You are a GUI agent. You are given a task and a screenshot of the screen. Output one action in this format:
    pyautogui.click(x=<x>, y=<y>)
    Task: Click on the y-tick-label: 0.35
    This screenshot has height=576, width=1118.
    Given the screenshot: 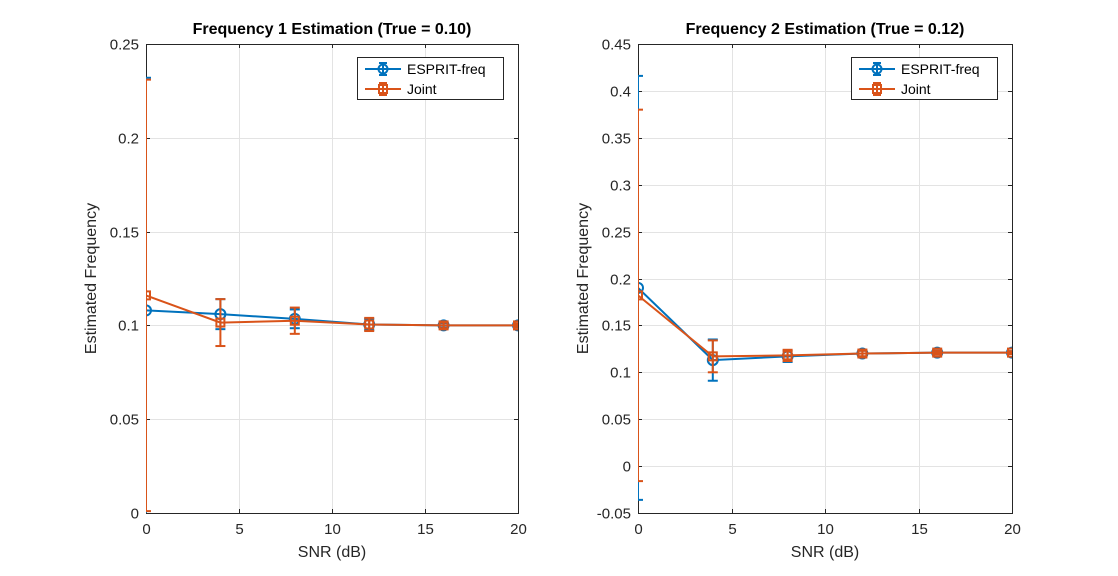 What is the action you would take?
    pyautogui.click(x=616, y=139)
    